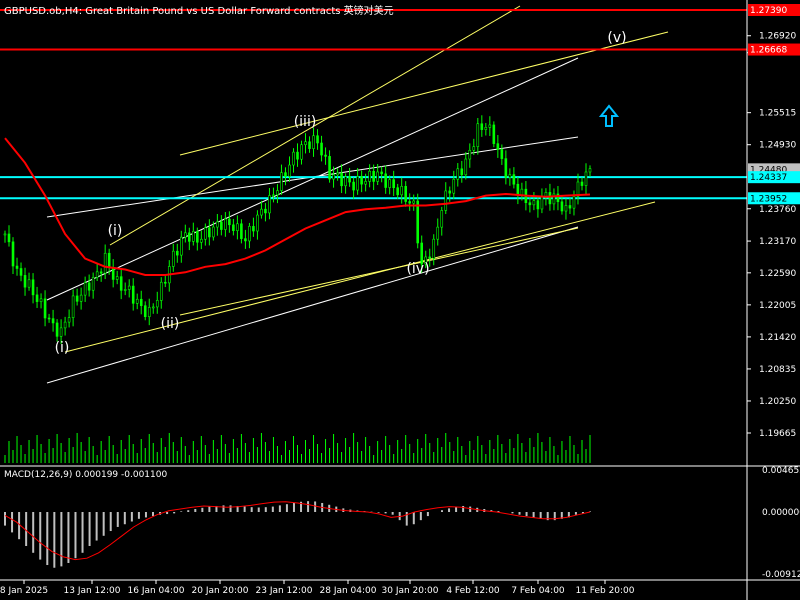 This screenshot has width=800, height=600. Describe the element at coordinates (777, 114) in the screenshot. I see `y-tick-label: 1.25515` at that location.